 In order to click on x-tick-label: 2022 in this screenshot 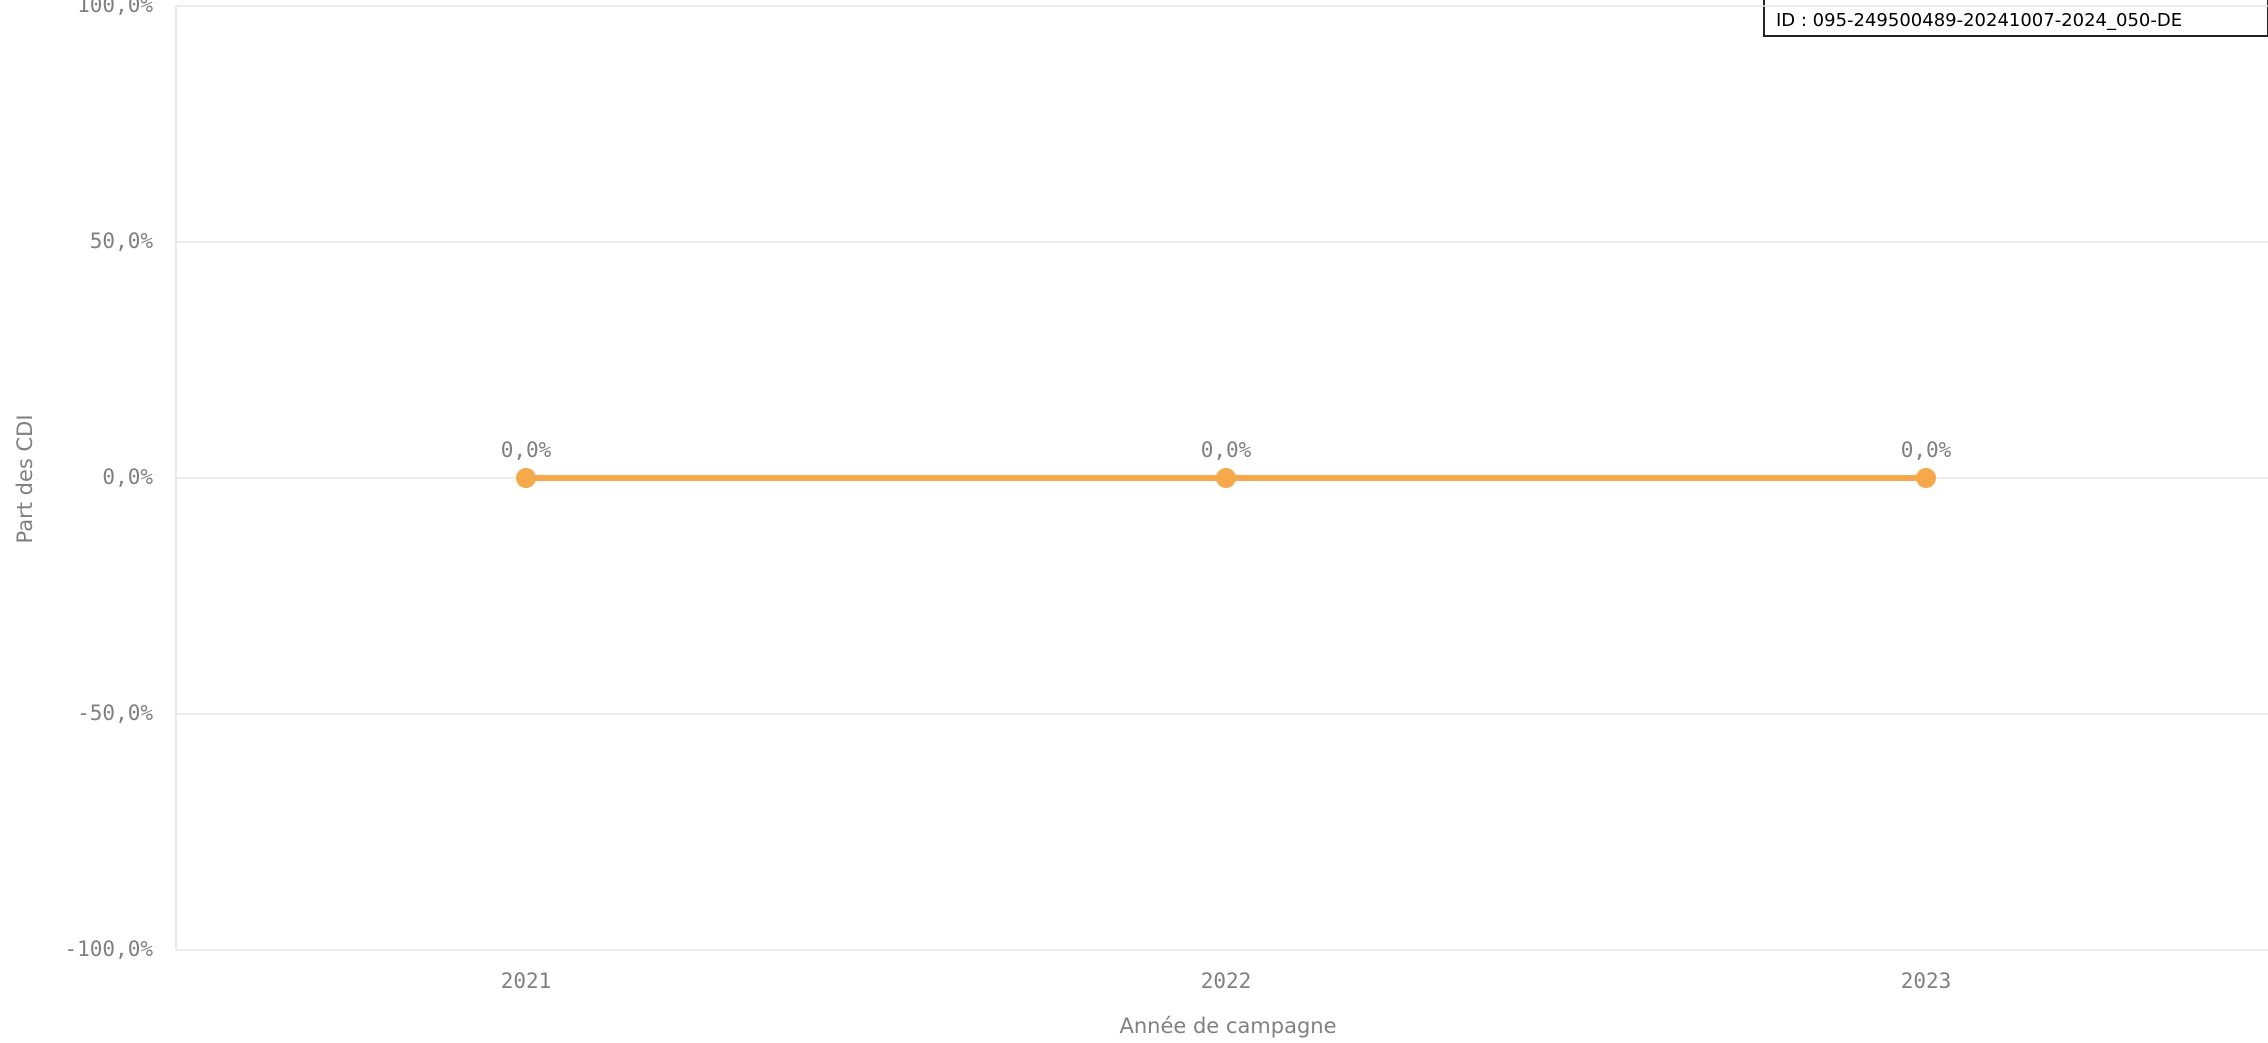, I will do `click(1226, 981)`.